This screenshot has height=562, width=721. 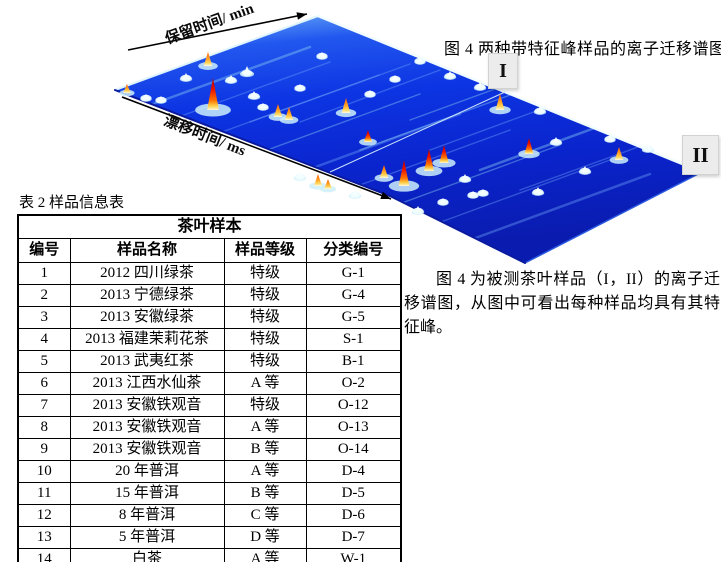 I want to click on table-row: 12 8 年普洱 C 等 D-6, so click(x=209, y=515).